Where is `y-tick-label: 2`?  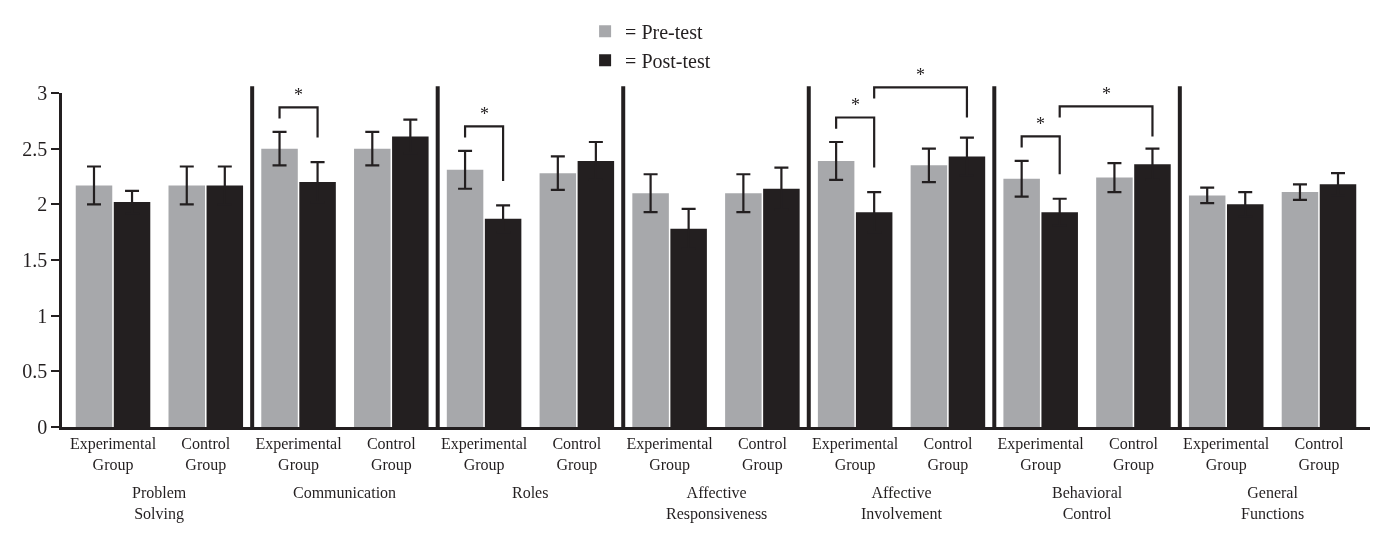 y-tick-label: 2 is located at coordinates (42, 204).